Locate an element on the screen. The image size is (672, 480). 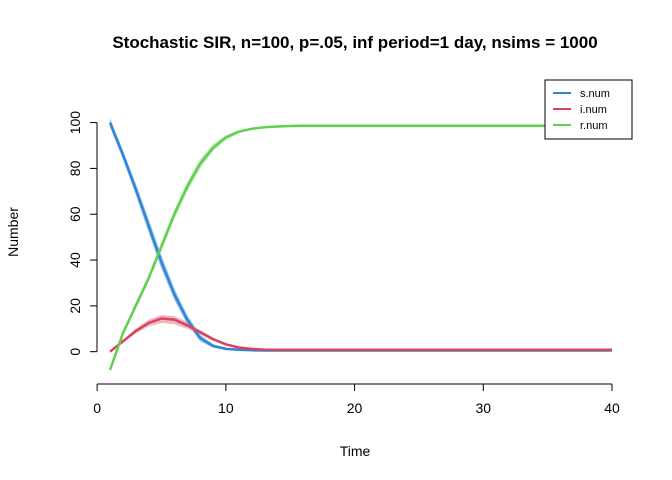
legend: s.num i.num r.num is located at coordinates (588, 109).